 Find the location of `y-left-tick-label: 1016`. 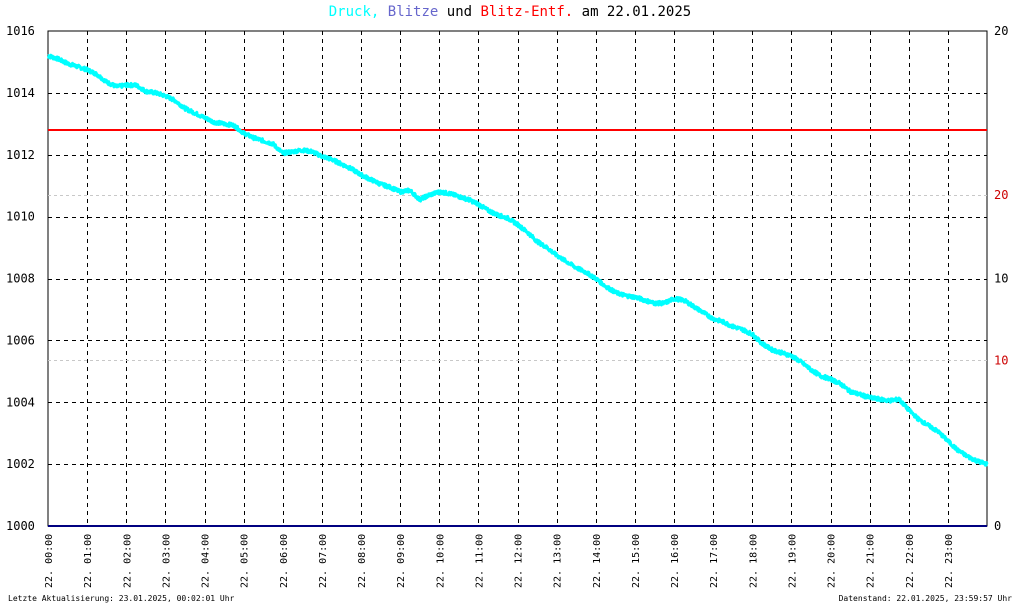

y-left-tick-label: 1016 is located at coordinates (20, 31).